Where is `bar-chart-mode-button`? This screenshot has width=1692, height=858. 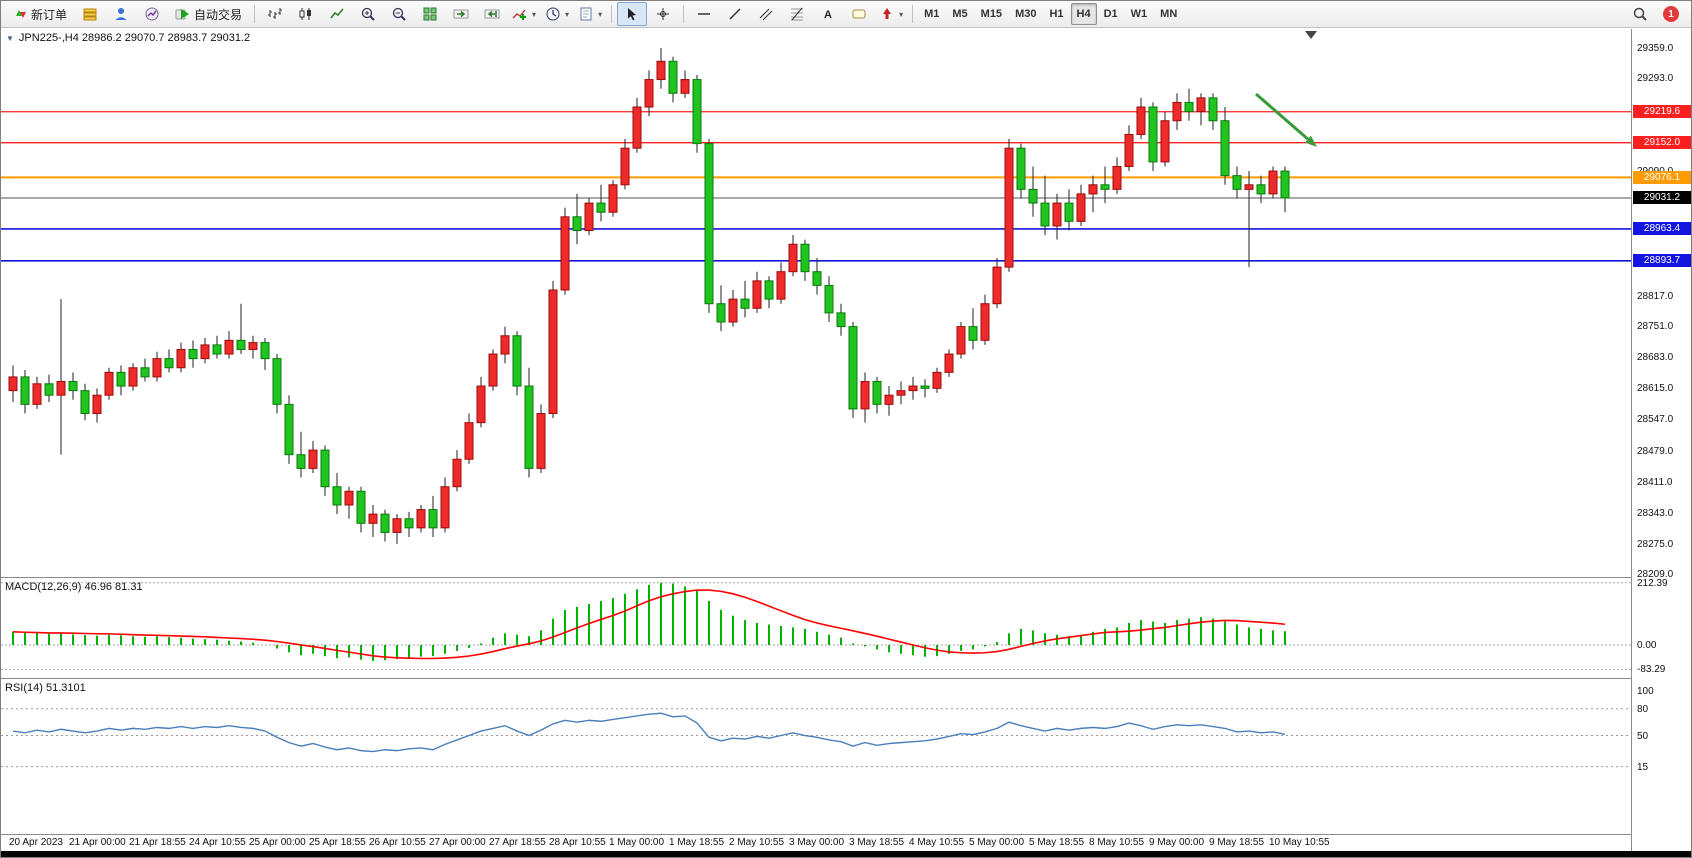 bar-chart-mode-button is located at coordinates (275, 14).